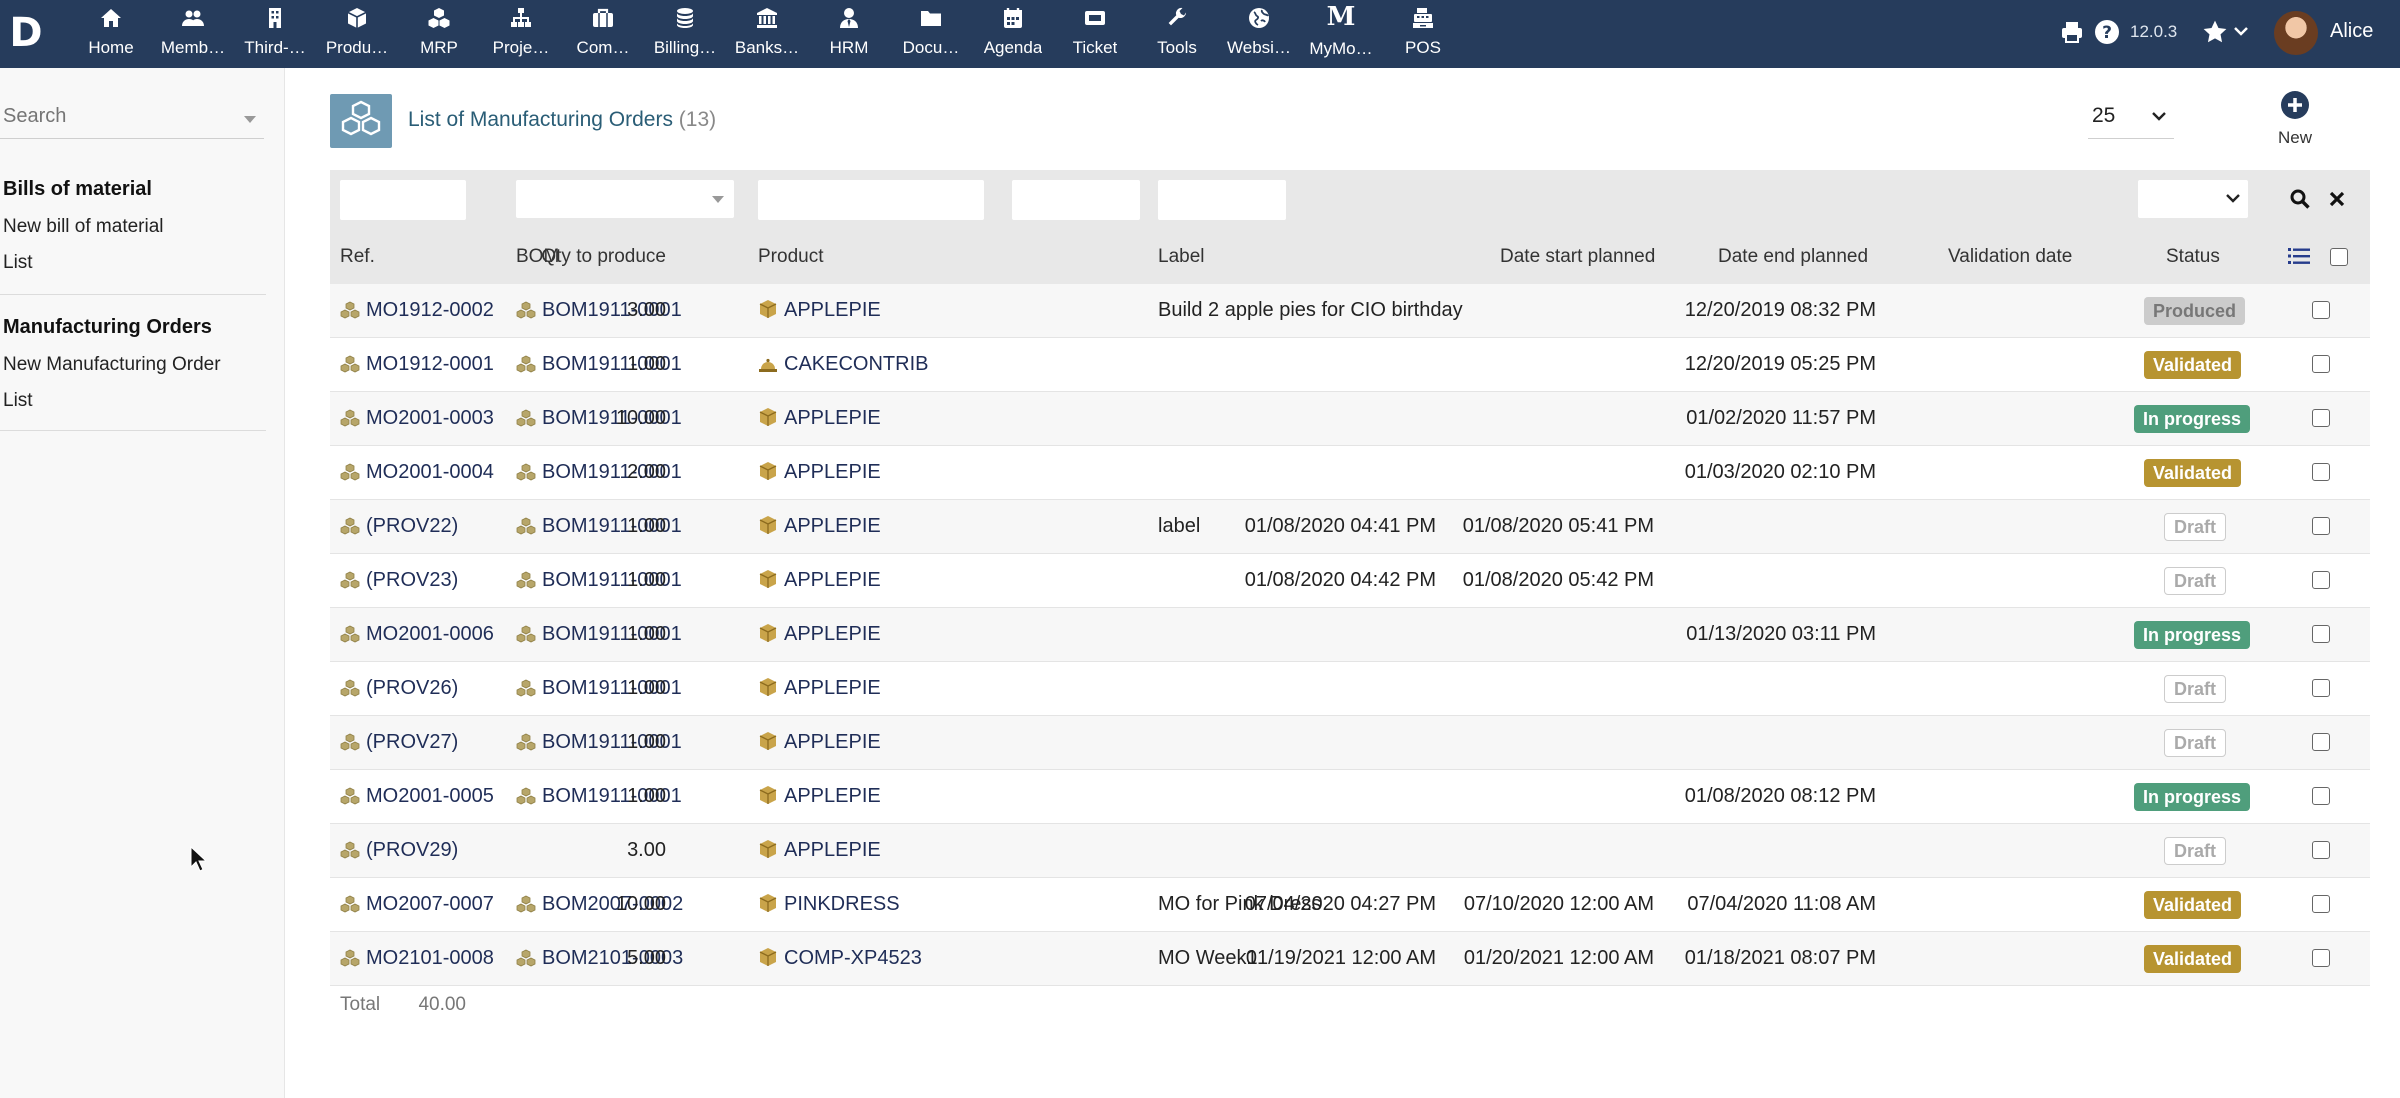  What do you see at coordinates (250, 119) in the screenshot?
I see `search-dropdown-caret-icon` at bounding box center [250, 119].